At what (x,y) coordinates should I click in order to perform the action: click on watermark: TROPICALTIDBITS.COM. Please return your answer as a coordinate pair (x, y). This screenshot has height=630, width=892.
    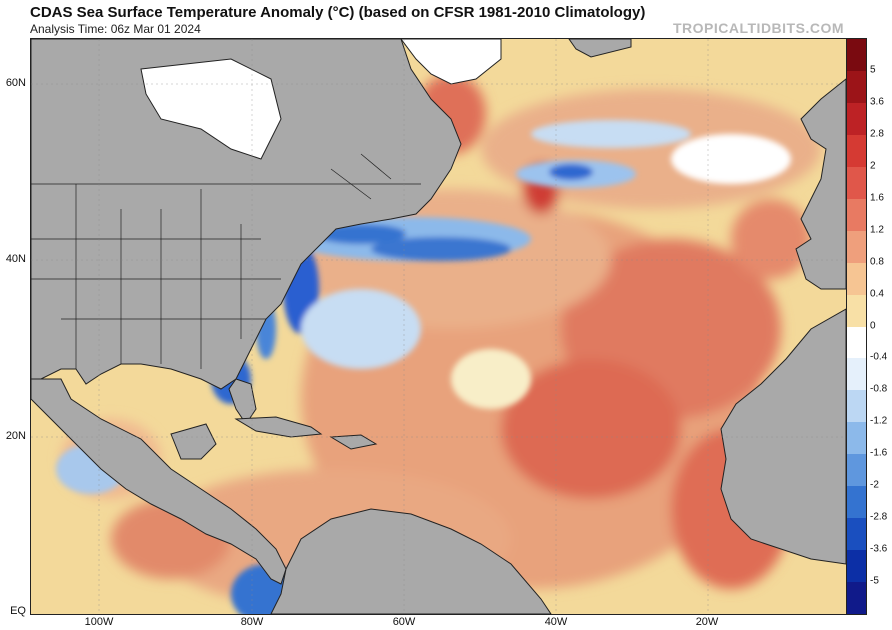
    Looking at the image, I should click on (758, 28).